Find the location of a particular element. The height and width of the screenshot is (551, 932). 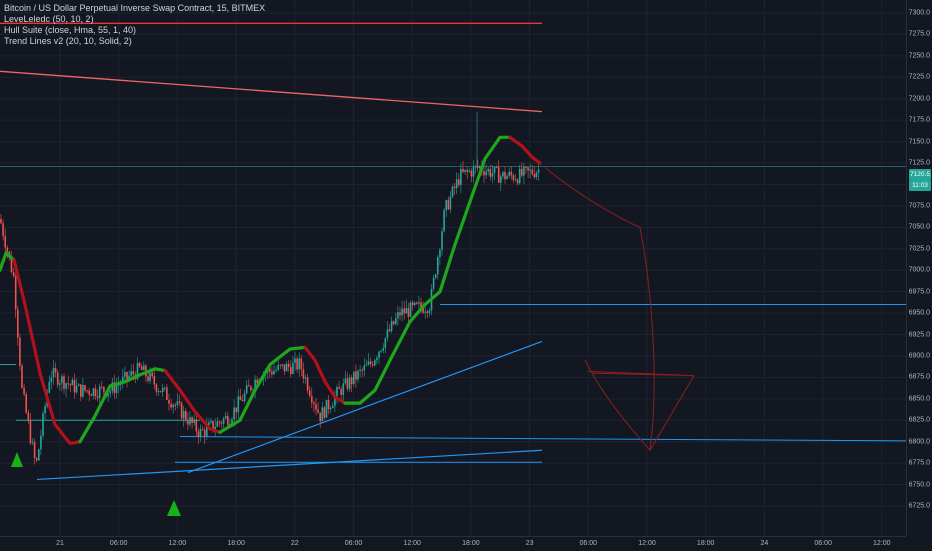

indicator-leveleledc: LeveLeledc (50, 10, 2) is located at coordinates (49, 19).